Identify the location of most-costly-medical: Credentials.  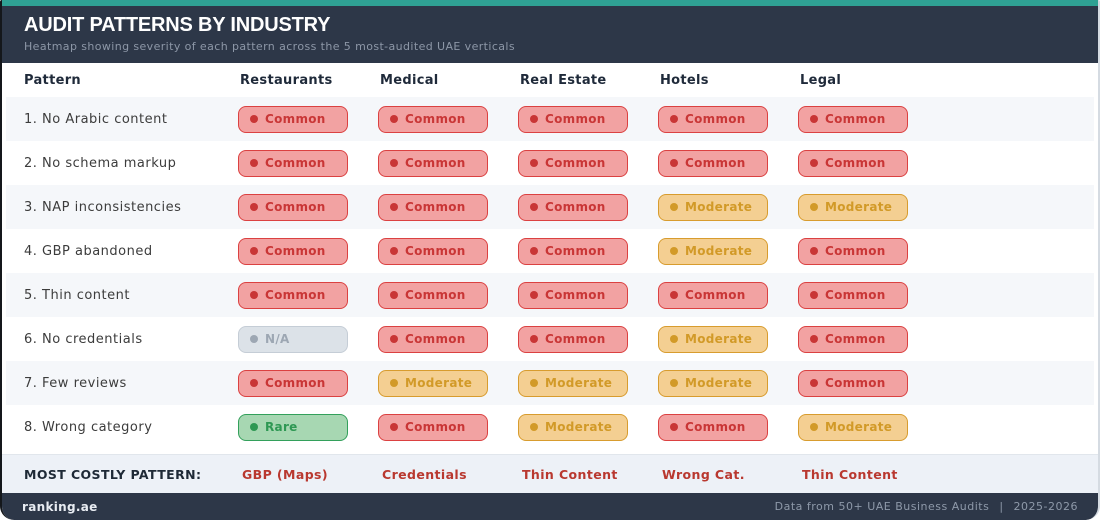
(424, 474).